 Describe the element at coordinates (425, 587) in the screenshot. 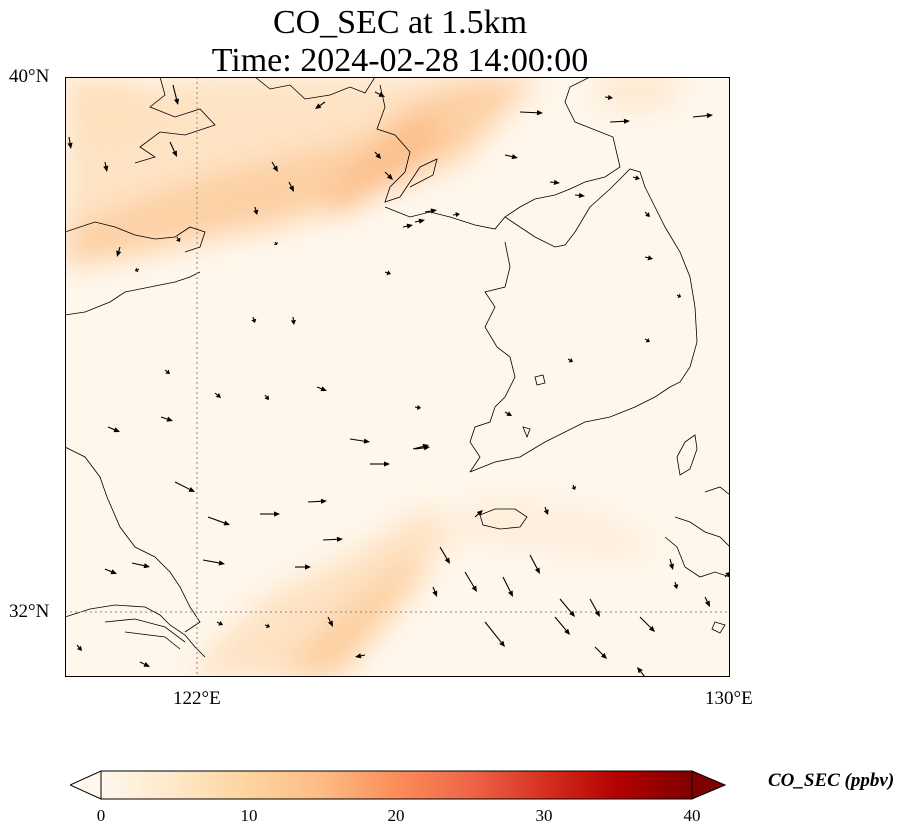

I see `co-plume-south` at that location.